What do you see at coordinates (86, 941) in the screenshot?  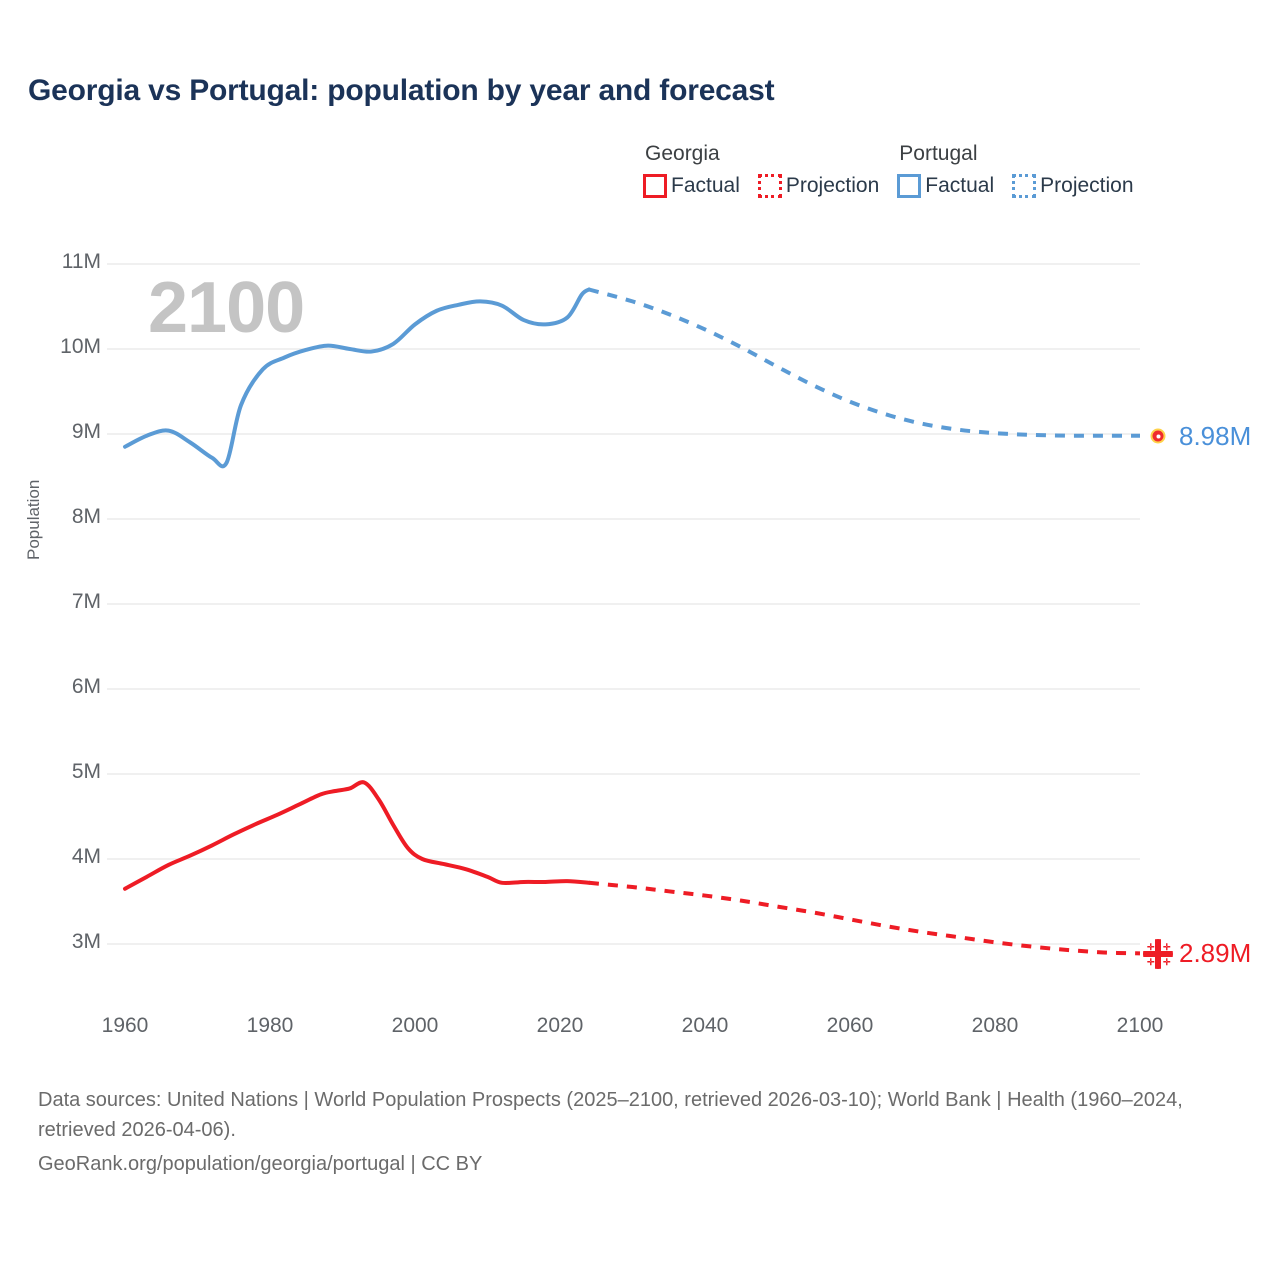 I see `y-tick-label: 3M` at bounding box center [86, 941].